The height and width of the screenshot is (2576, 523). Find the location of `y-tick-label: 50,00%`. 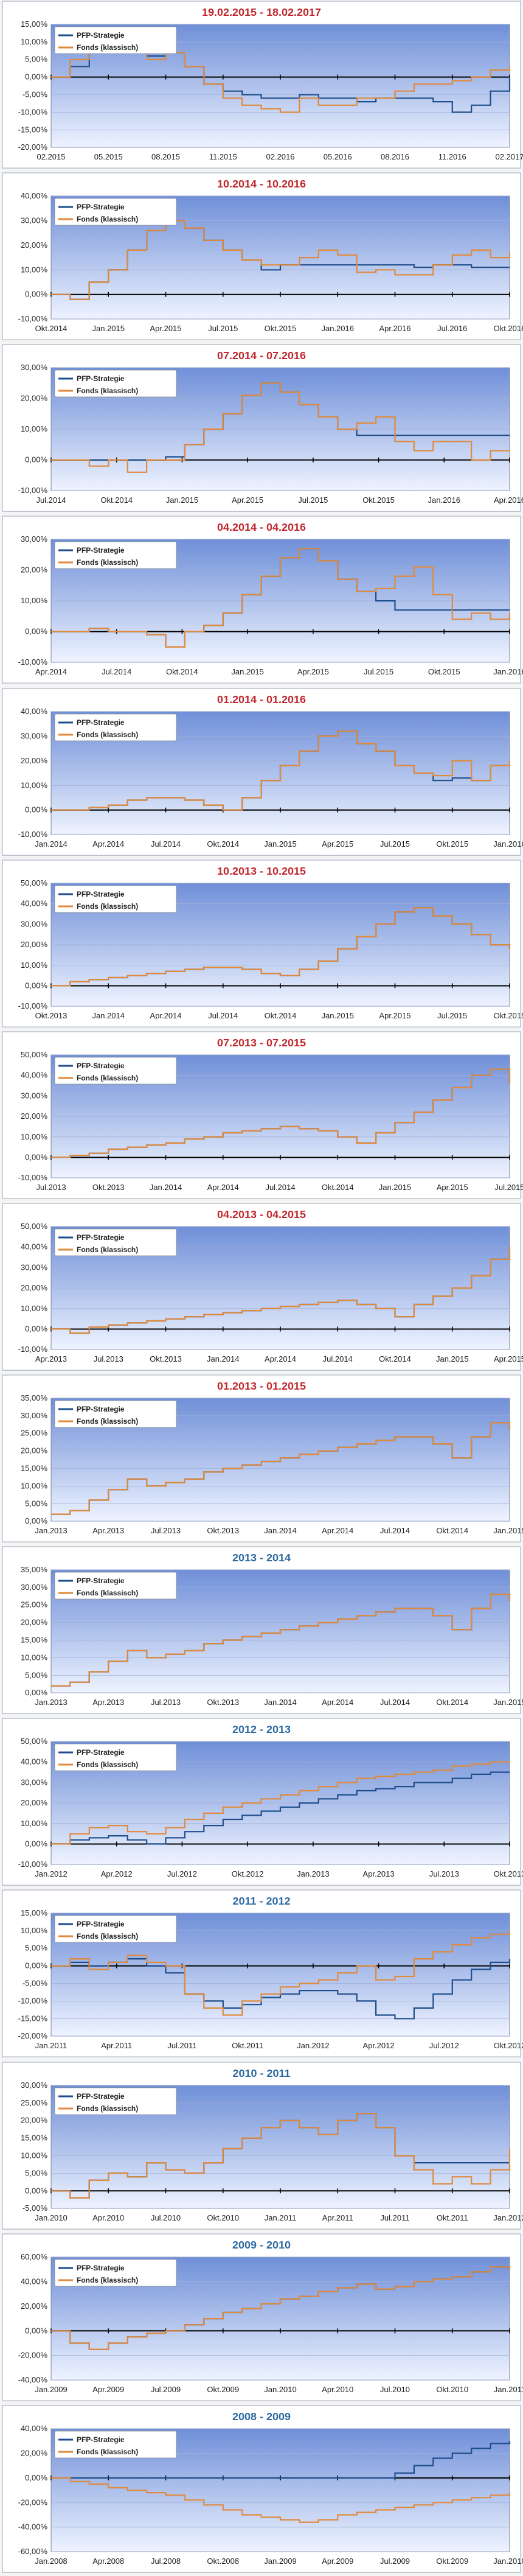

y-tick-label: 50,00% is located at coordinates (34, 1226).